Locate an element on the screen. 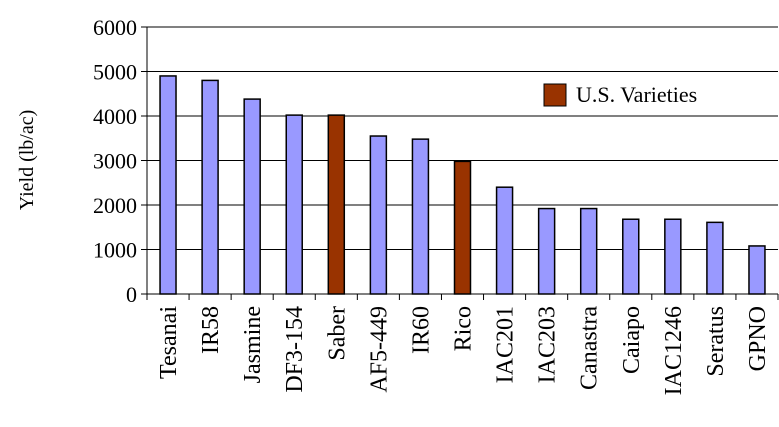 The width and height of the screenshot is (779, 427). x-tick-label: Rico is located at coordinates (464, 328).